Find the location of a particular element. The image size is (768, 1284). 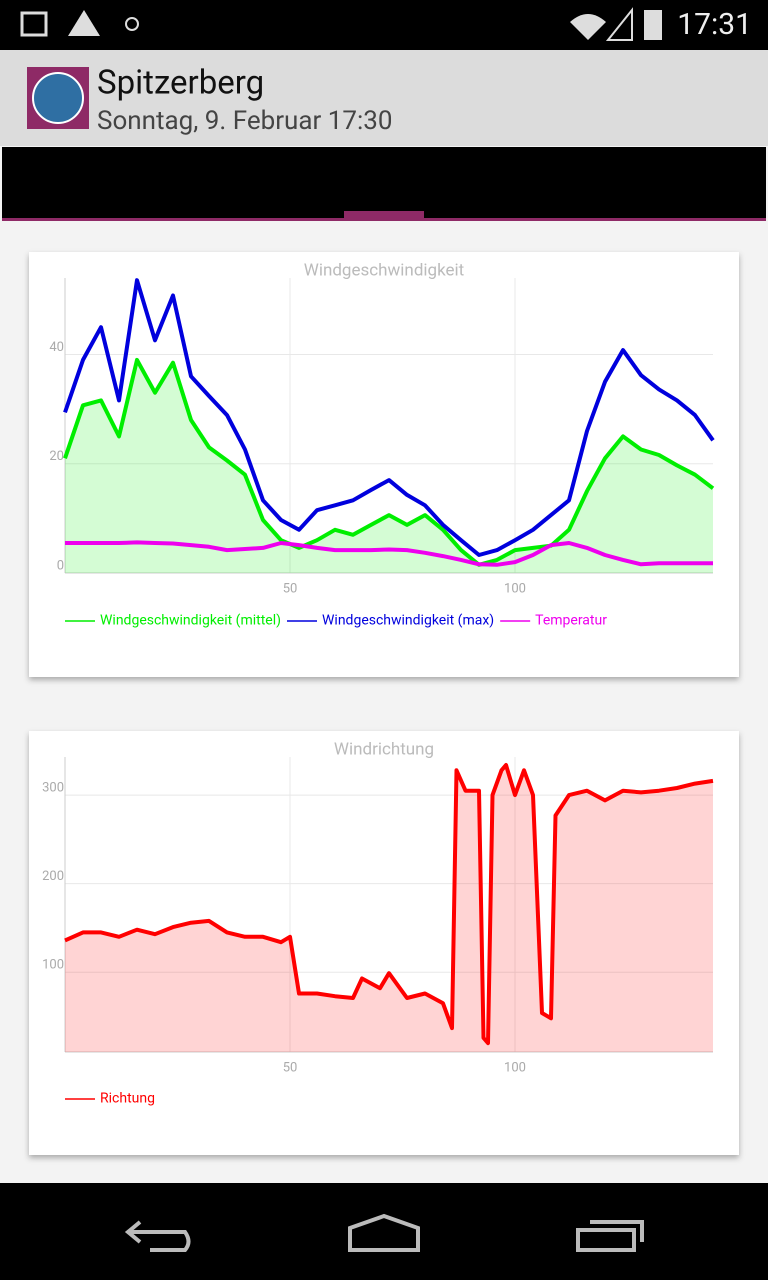

y-tick-label: 0 is located at coordinates (60, 565).